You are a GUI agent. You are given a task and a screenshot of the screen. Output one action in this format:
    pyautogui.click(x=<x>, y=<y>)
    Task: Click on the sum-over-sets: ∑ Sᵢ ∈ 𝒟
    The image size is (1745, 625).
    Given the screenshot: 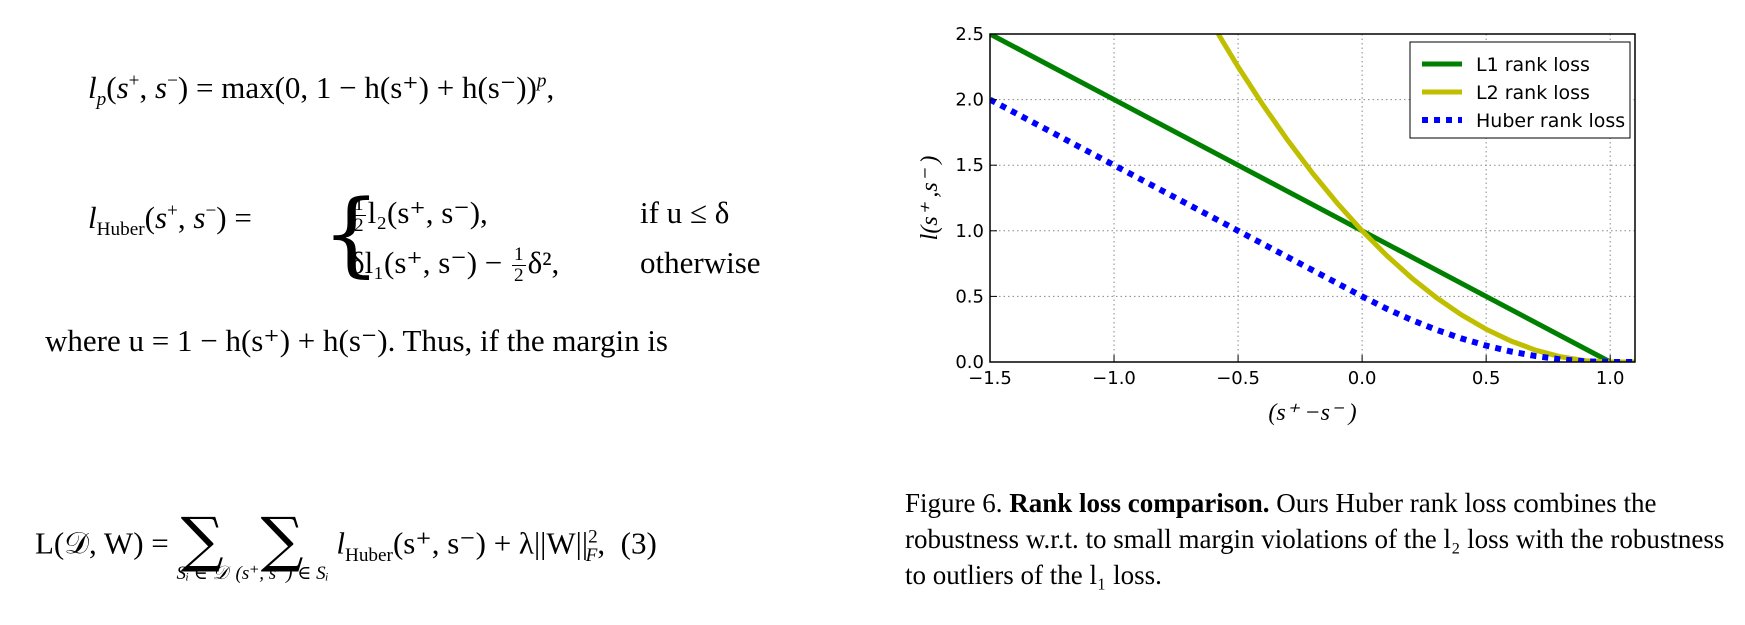 What is the action you would take?
    pyautogui.click(x=202, y=546)
    